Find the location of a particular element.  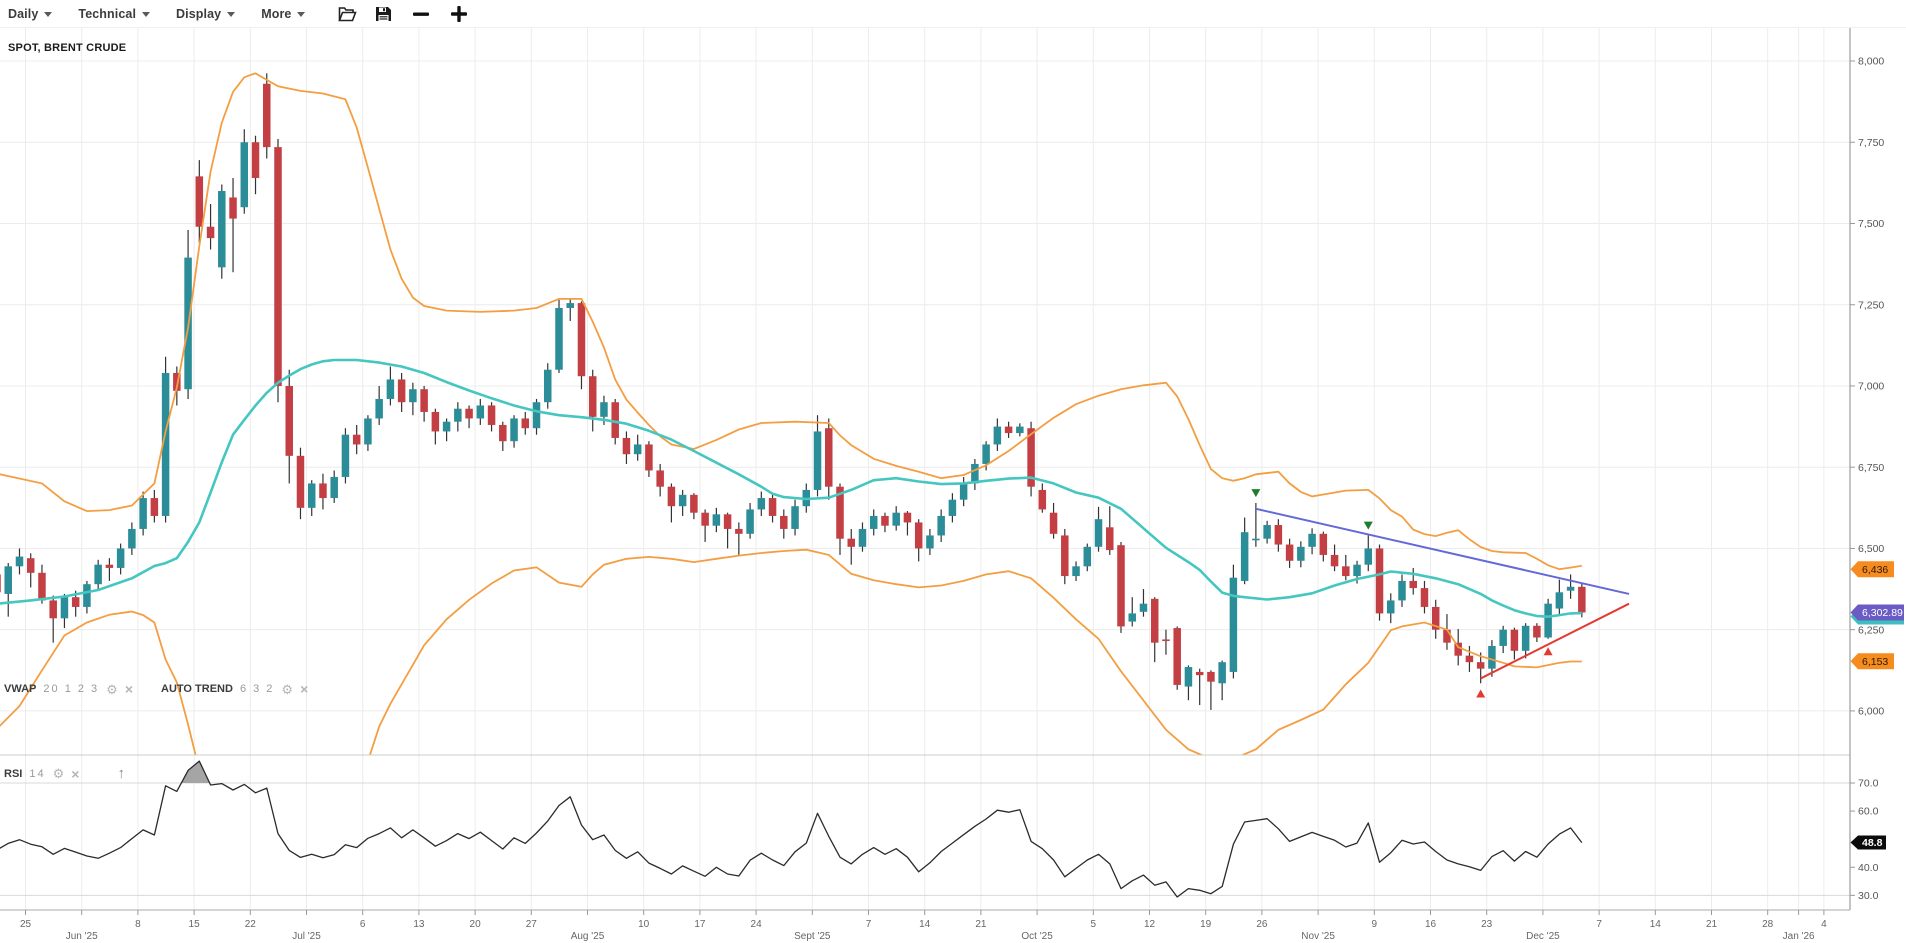

rsi-settings-gear-icon: ⚙ is located at coordinates (58, 773).